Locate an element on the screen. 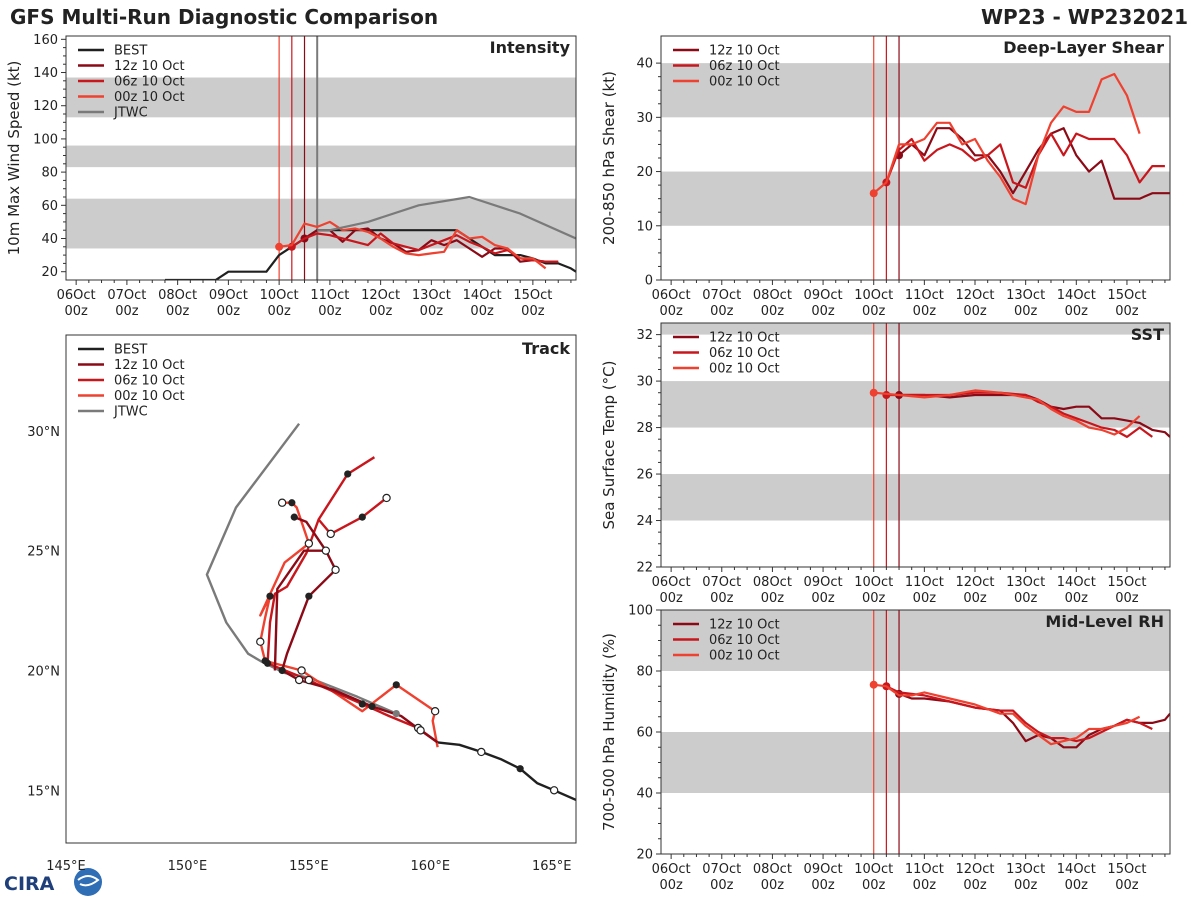  figure-title: GFS Multi-Run Diagnostic Comparison is located at coordinates (224, 17).